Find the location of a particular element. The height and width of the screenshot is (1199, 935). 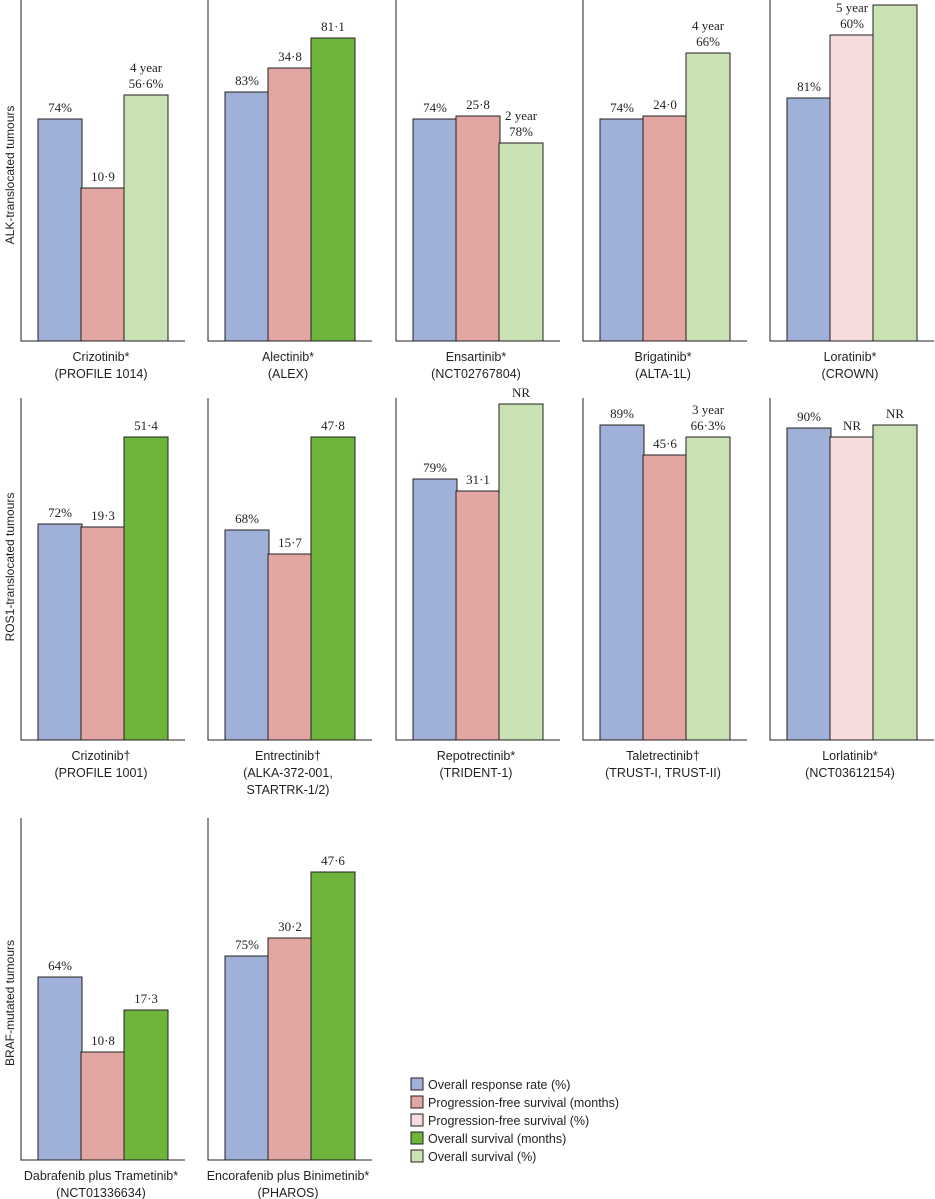

legend-label: Overall survival (%) is located at coordinates (482, 1157).